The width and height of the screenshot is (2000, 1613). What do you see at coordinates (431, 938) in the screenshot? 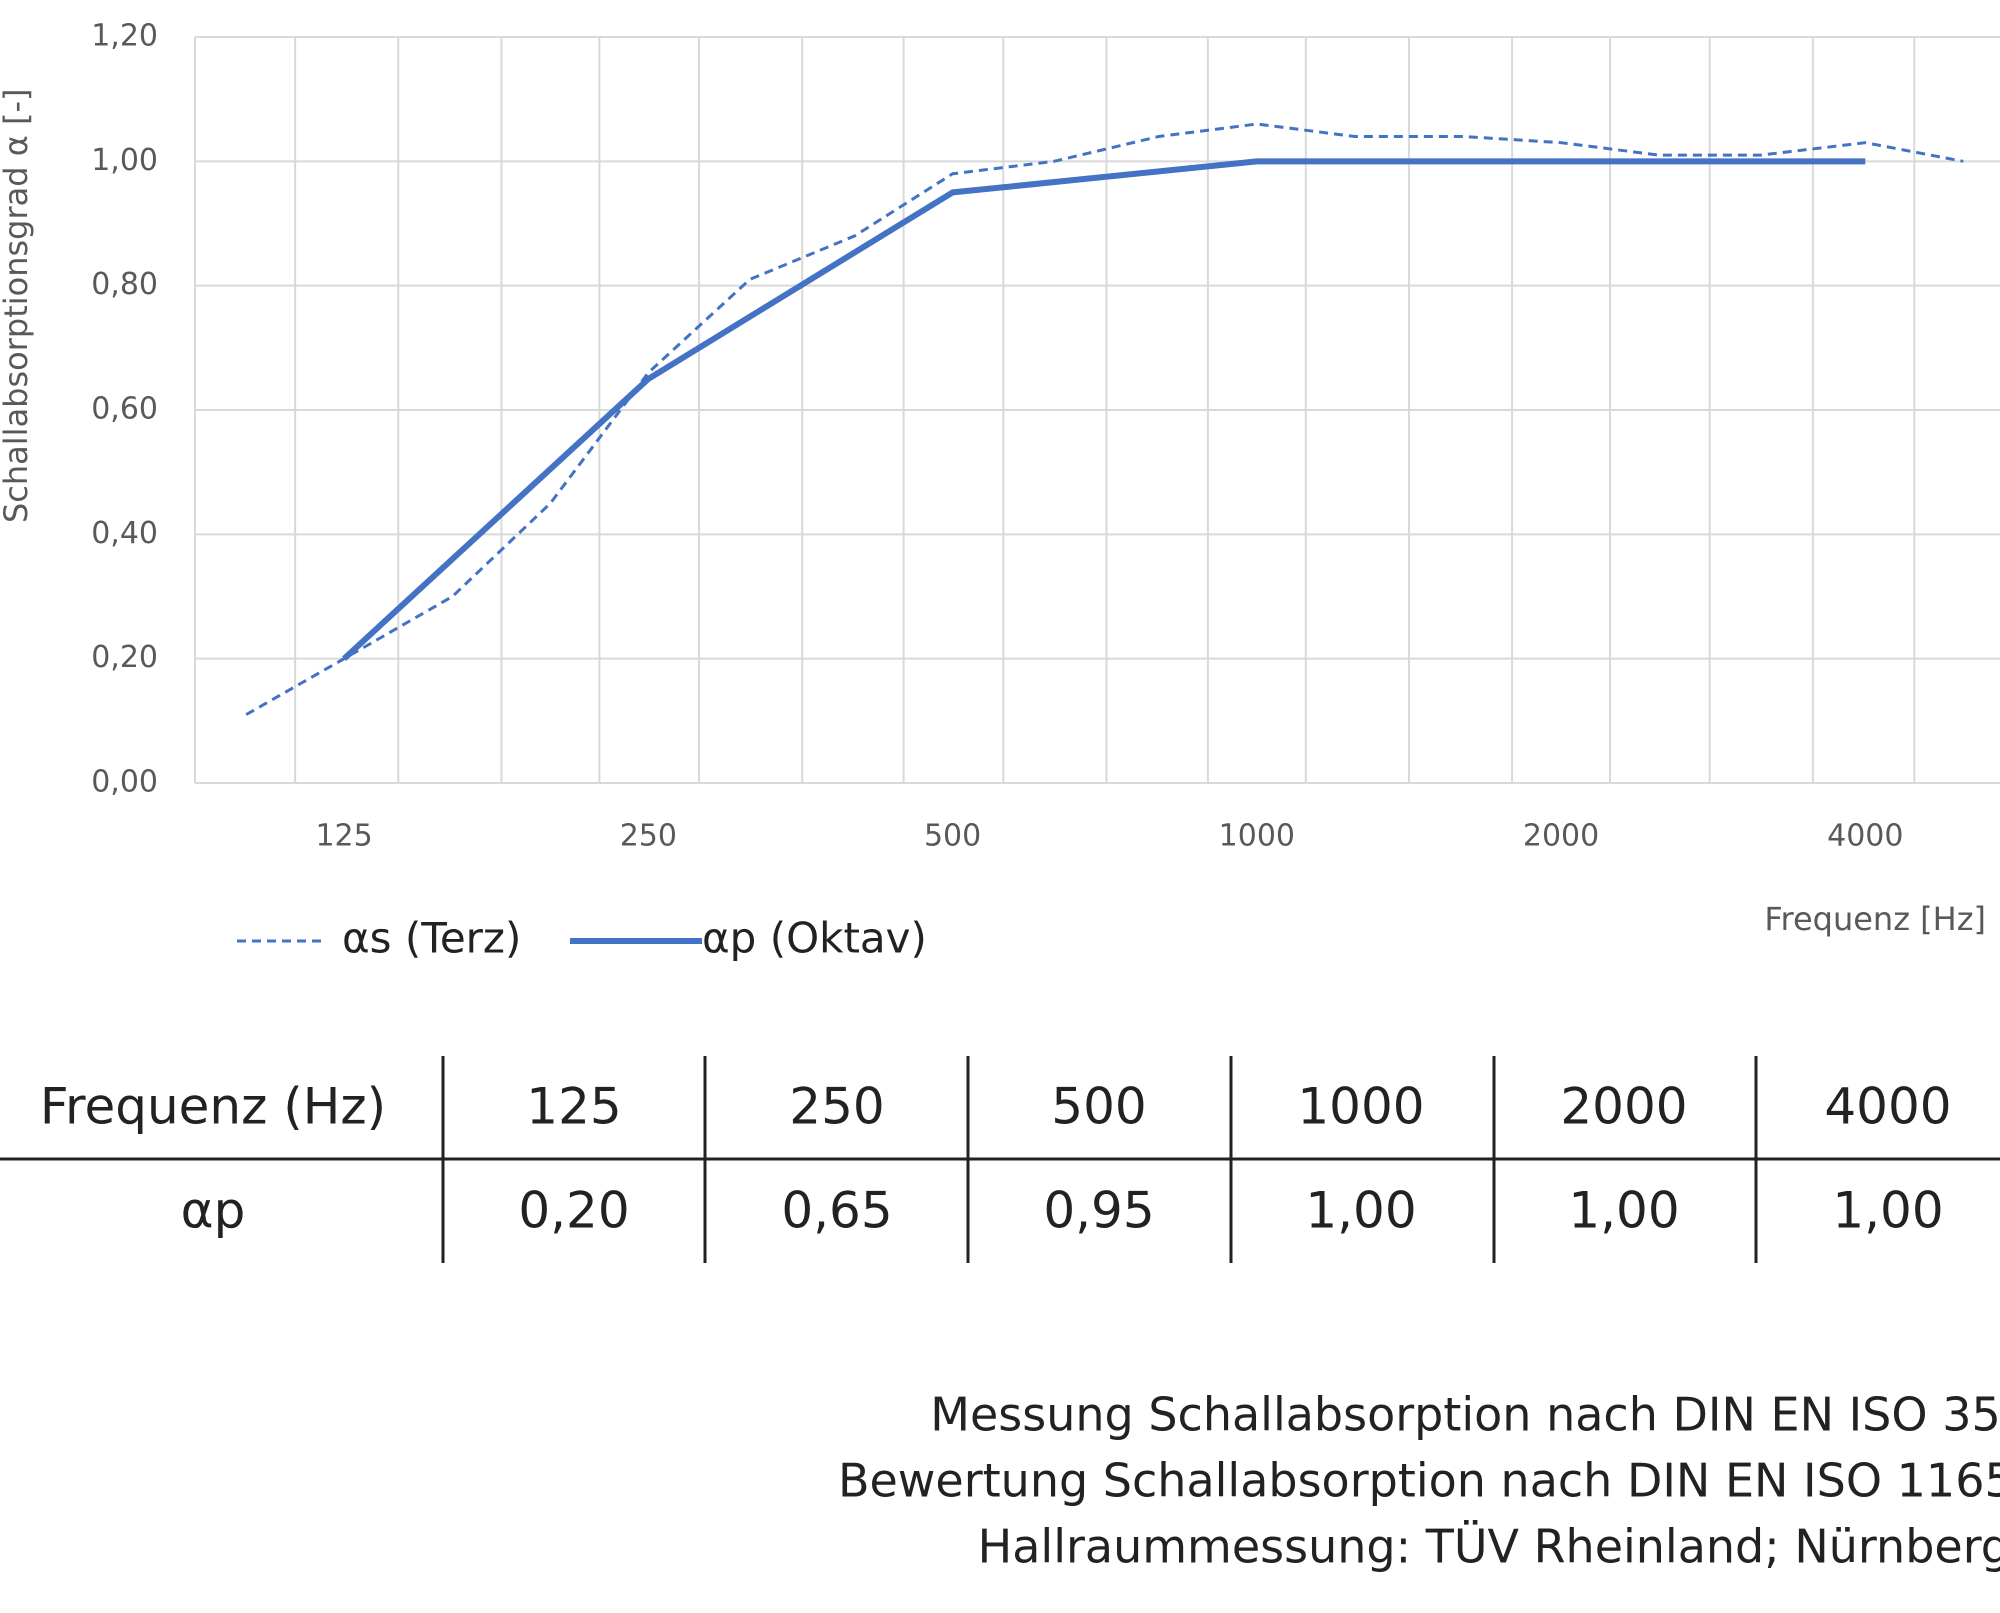
I see `legend-label: αs (Terz)` at bounding box center [431, 938].